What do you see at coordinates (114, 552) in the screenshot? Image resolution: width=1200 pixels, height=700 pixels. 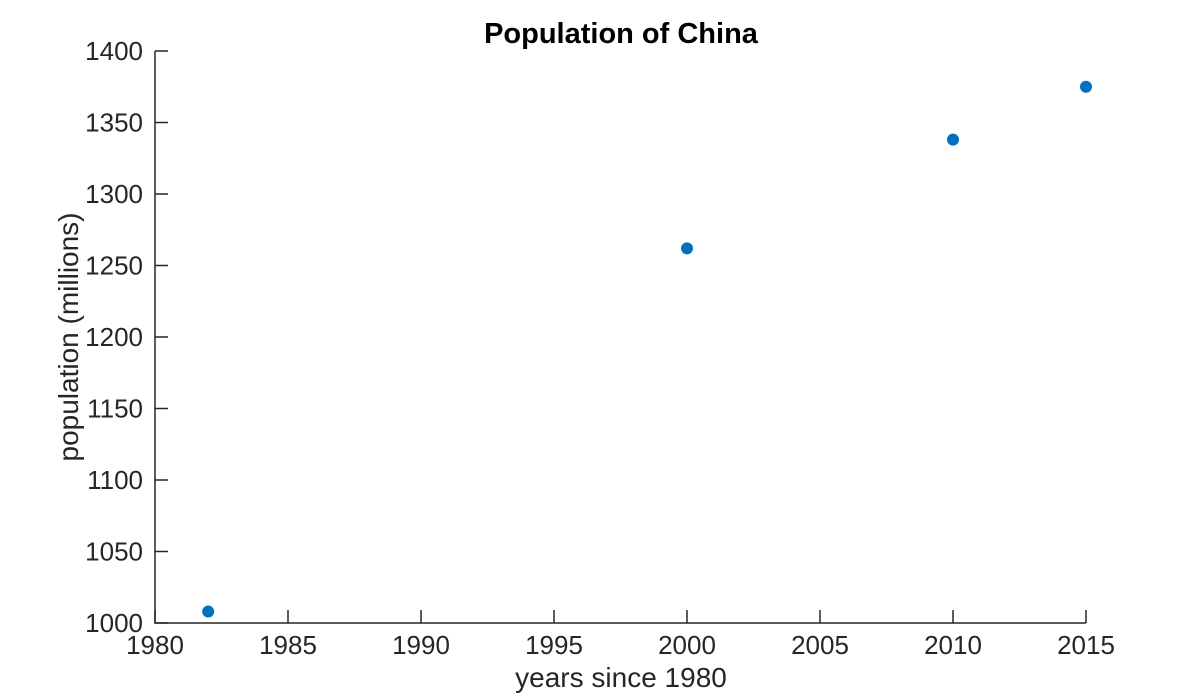 I see `y-tick-label: 1050` at bounding box center [114, 552].